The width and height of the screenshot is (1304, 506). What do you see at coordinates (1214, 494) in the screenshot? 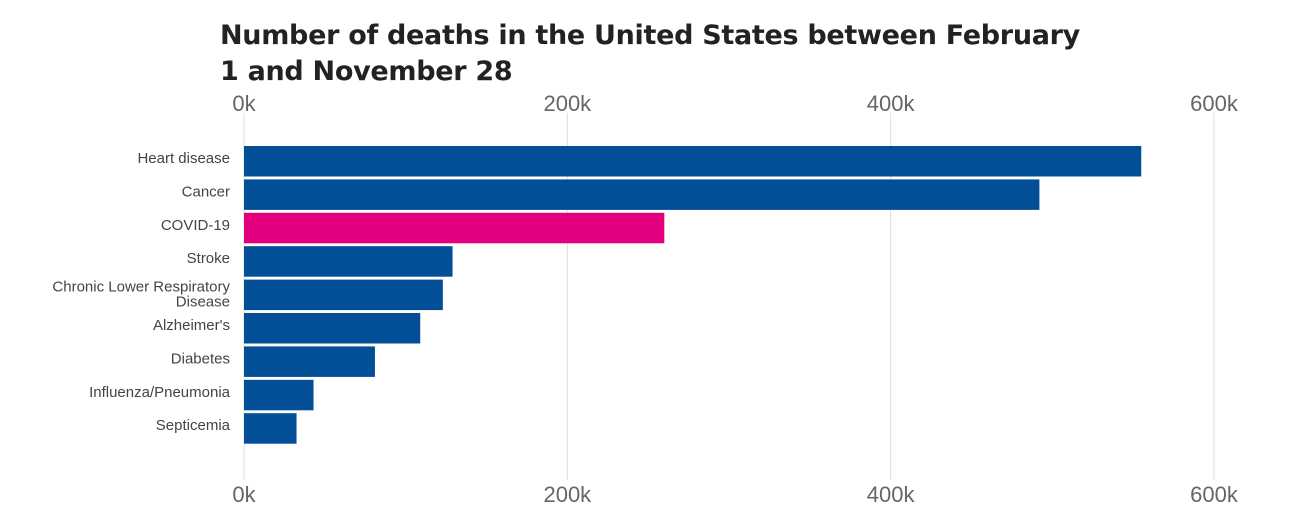
I see `bottom-tick-600k: 600k` at bounding box center [1214, 494].